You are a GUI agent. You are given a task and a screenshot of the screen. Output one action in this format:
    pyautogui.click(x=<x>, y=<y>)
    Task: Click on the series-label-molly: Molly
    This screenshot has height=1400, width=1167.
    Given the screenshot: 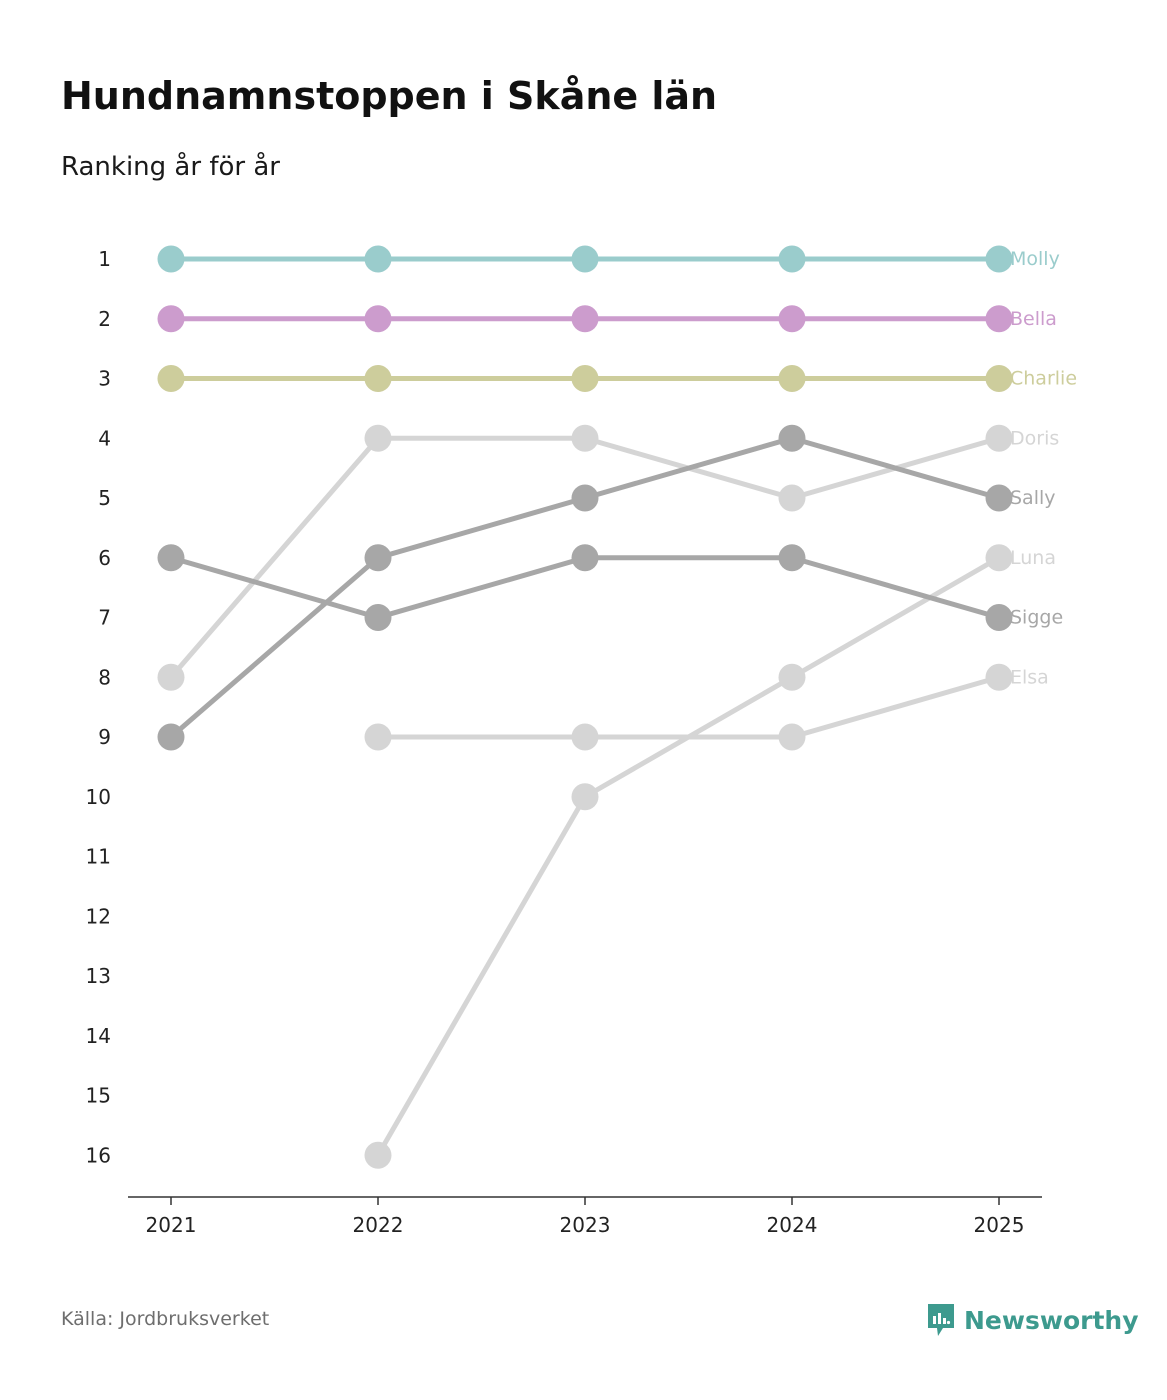 What is the action you would take?
    pyautogui.click(x=1035, y=259)
    